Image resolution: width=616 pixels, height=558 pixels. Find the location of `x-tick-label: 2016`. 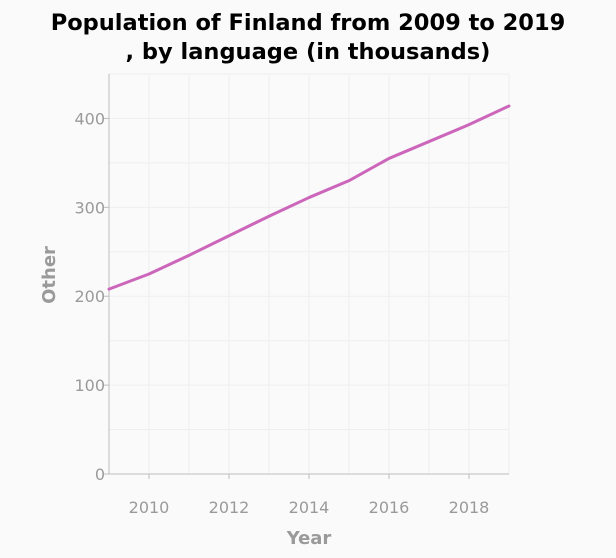

x-tick-label: 2016 is located at coordinates (389, 507).